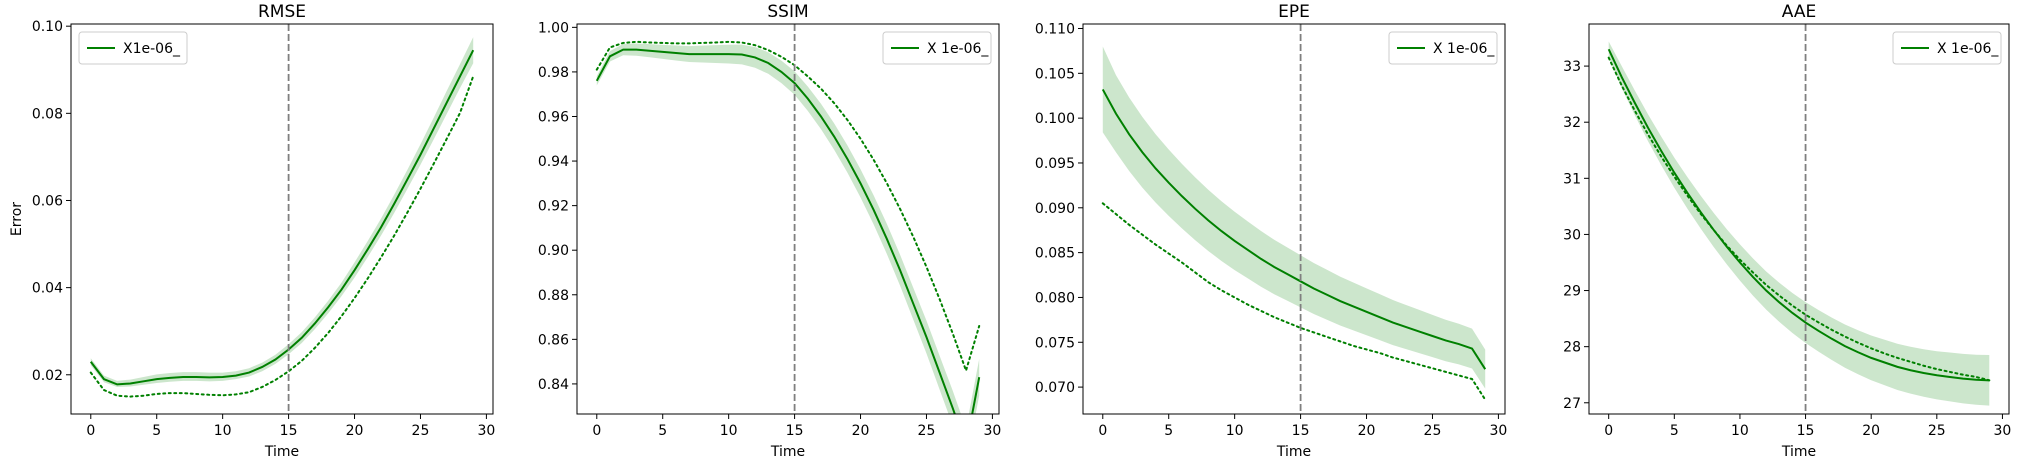 This screenshot has width=2020, height=468. I want to click on y-tick-label: 0.06, so click(47, 201).